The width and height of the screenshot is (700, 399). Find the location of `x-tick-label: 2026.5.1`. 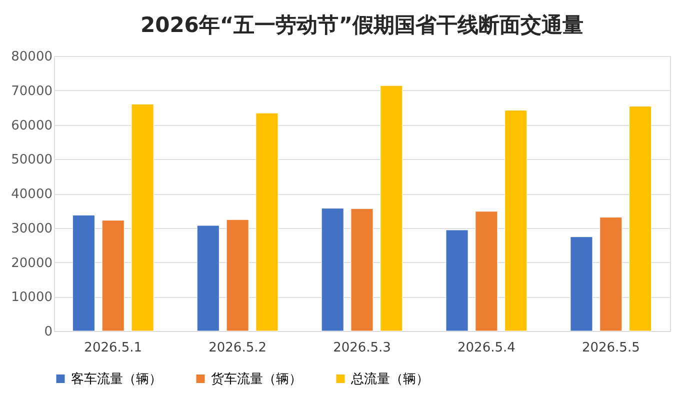

x-tick-label: 2026.5.1 is located at coordinates (113, 348).